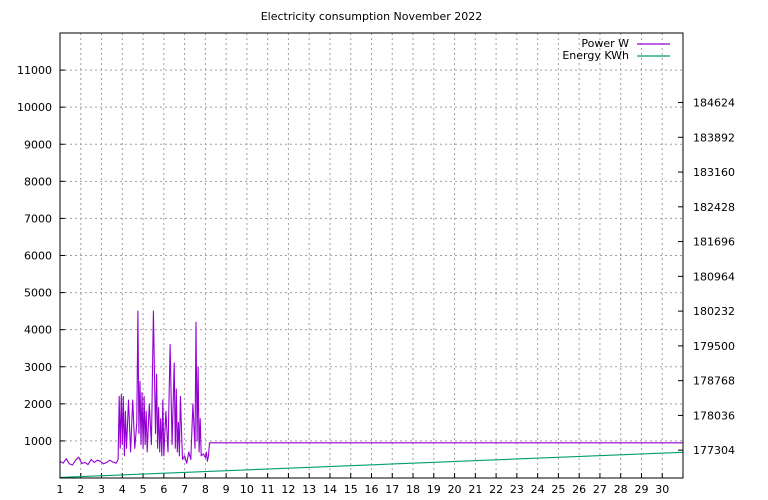  Describe the element at coordinates (496, 489) in the screenshot. I see `x-tick-label: 22` at that location.